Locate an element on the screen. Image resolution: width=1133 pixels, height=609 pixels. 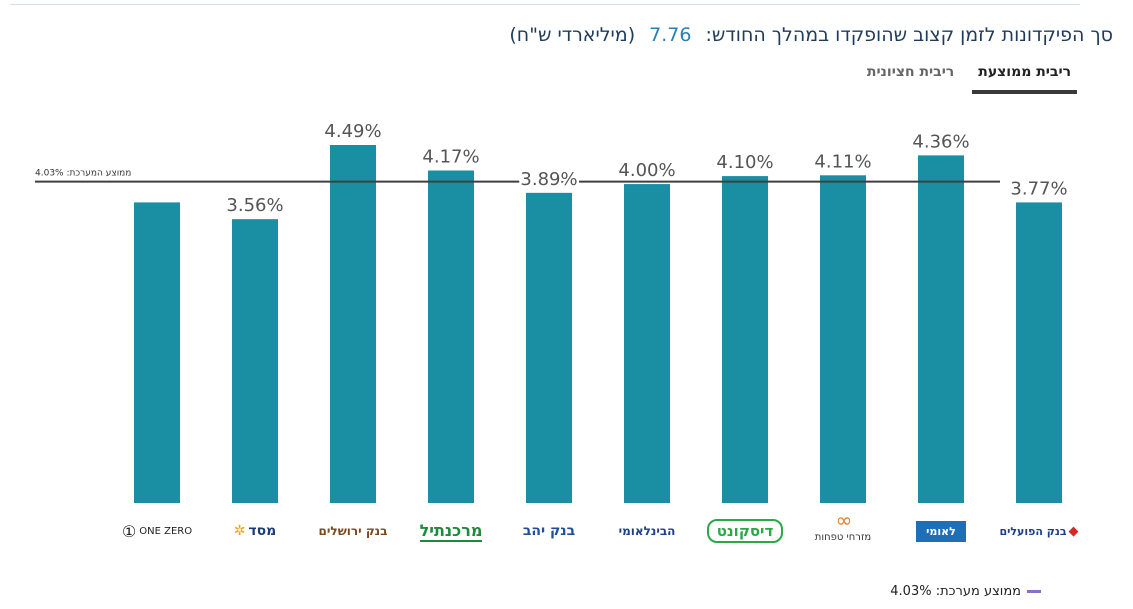
value-label-8: 4.36% is located at coordinates (940, 141).